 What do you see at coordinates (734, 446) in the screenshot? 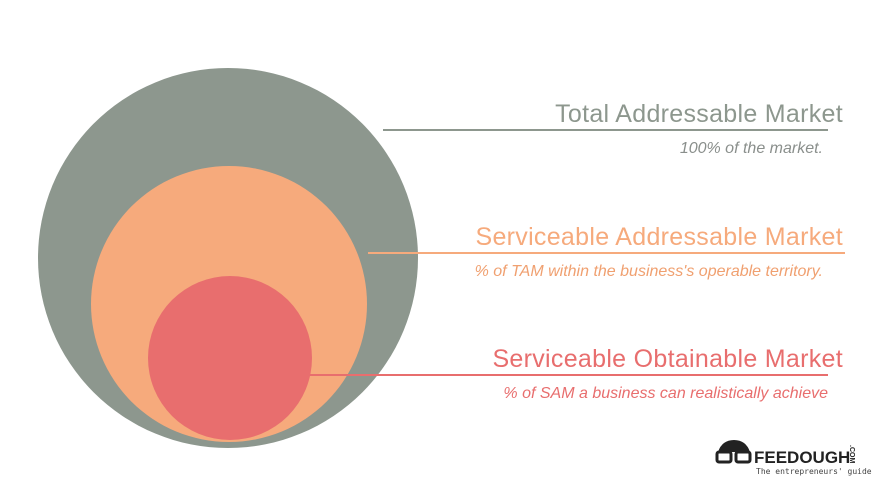
I see `logo-hair` at bounding box center [734, 446].